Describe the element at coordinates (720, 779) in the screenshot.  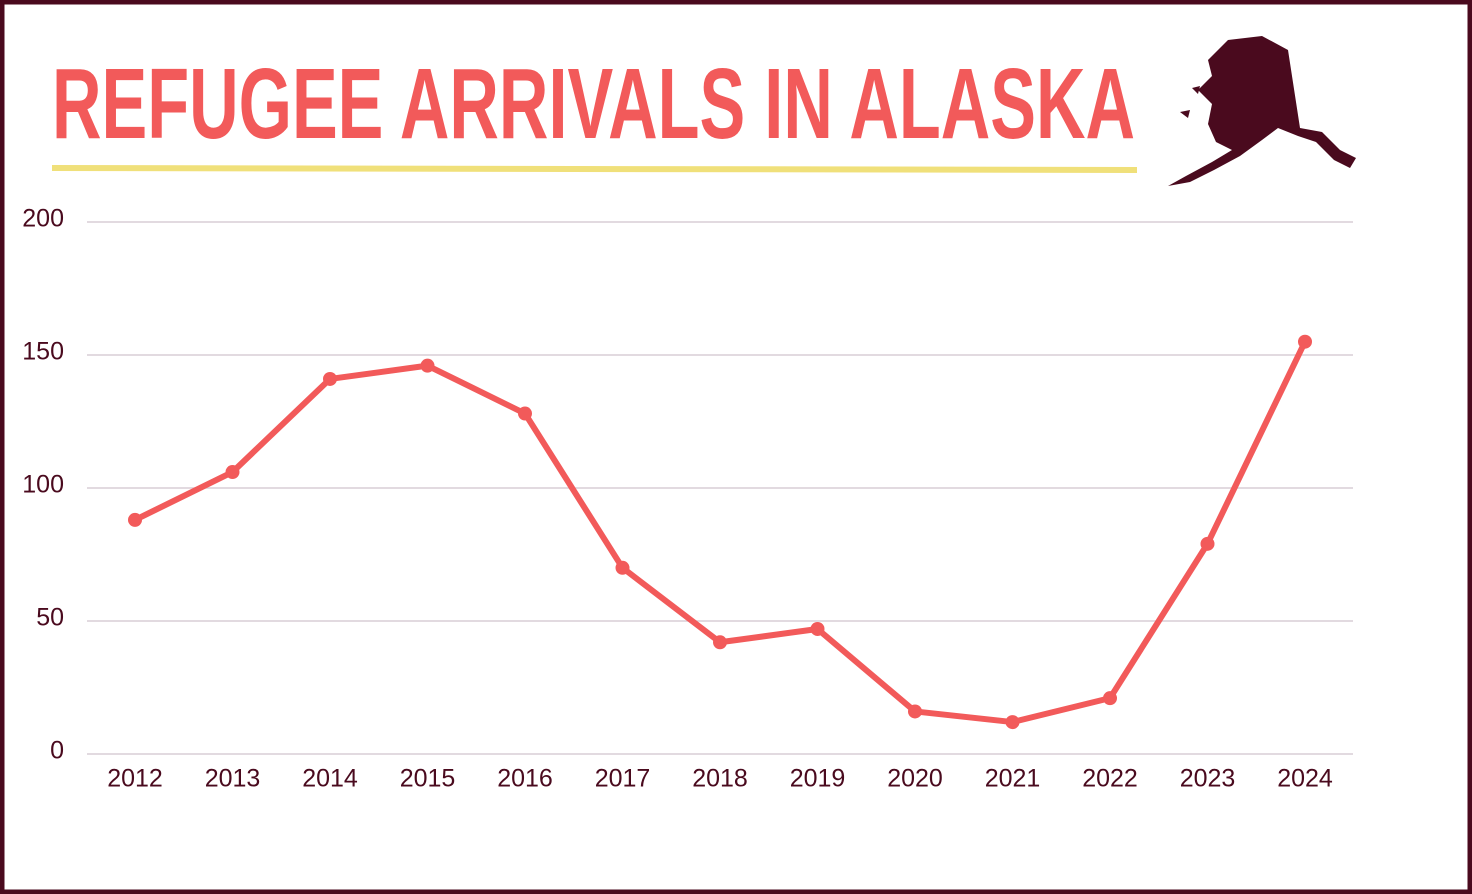
I see `x-tick-label: 2018` at that location.